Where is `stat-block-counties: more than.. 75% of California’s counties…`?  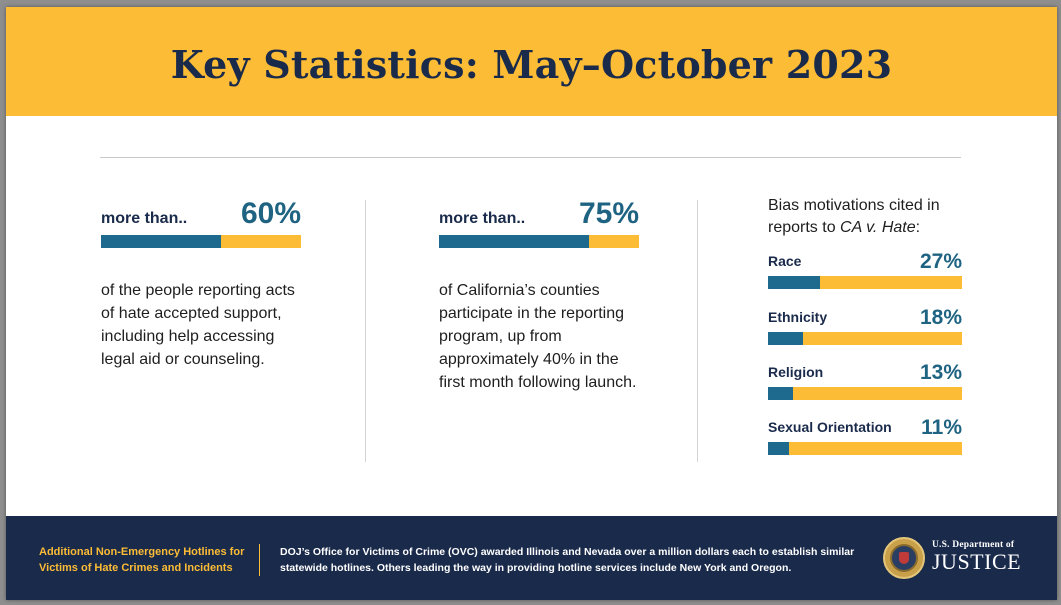
stat-block-counties: more than.. 75% of California’s counties… is located at coordinates (539, 295).